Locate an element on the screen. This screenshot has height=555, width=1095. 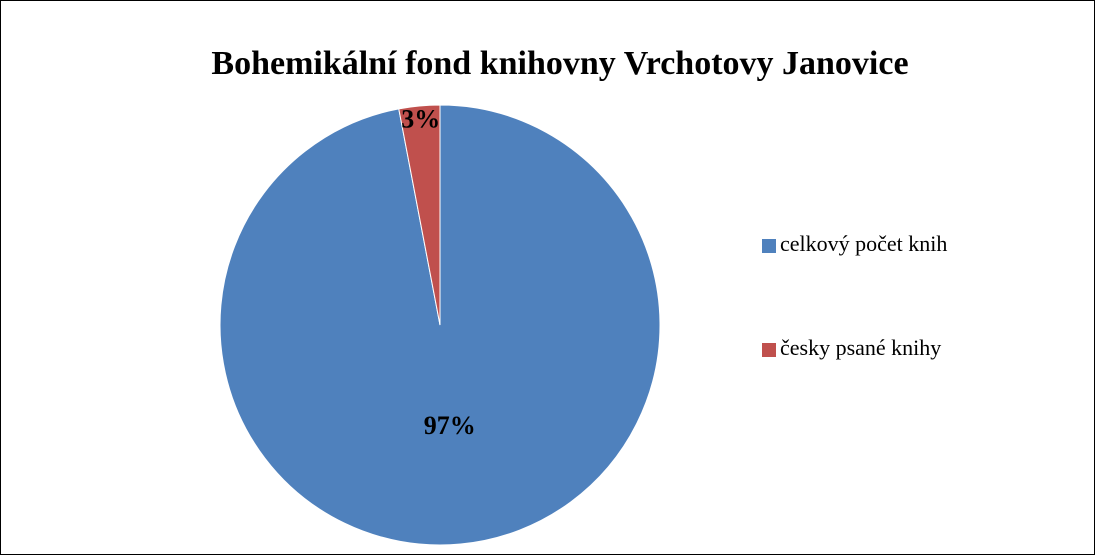
data-label: 97% is located at coordinates (450, 425).